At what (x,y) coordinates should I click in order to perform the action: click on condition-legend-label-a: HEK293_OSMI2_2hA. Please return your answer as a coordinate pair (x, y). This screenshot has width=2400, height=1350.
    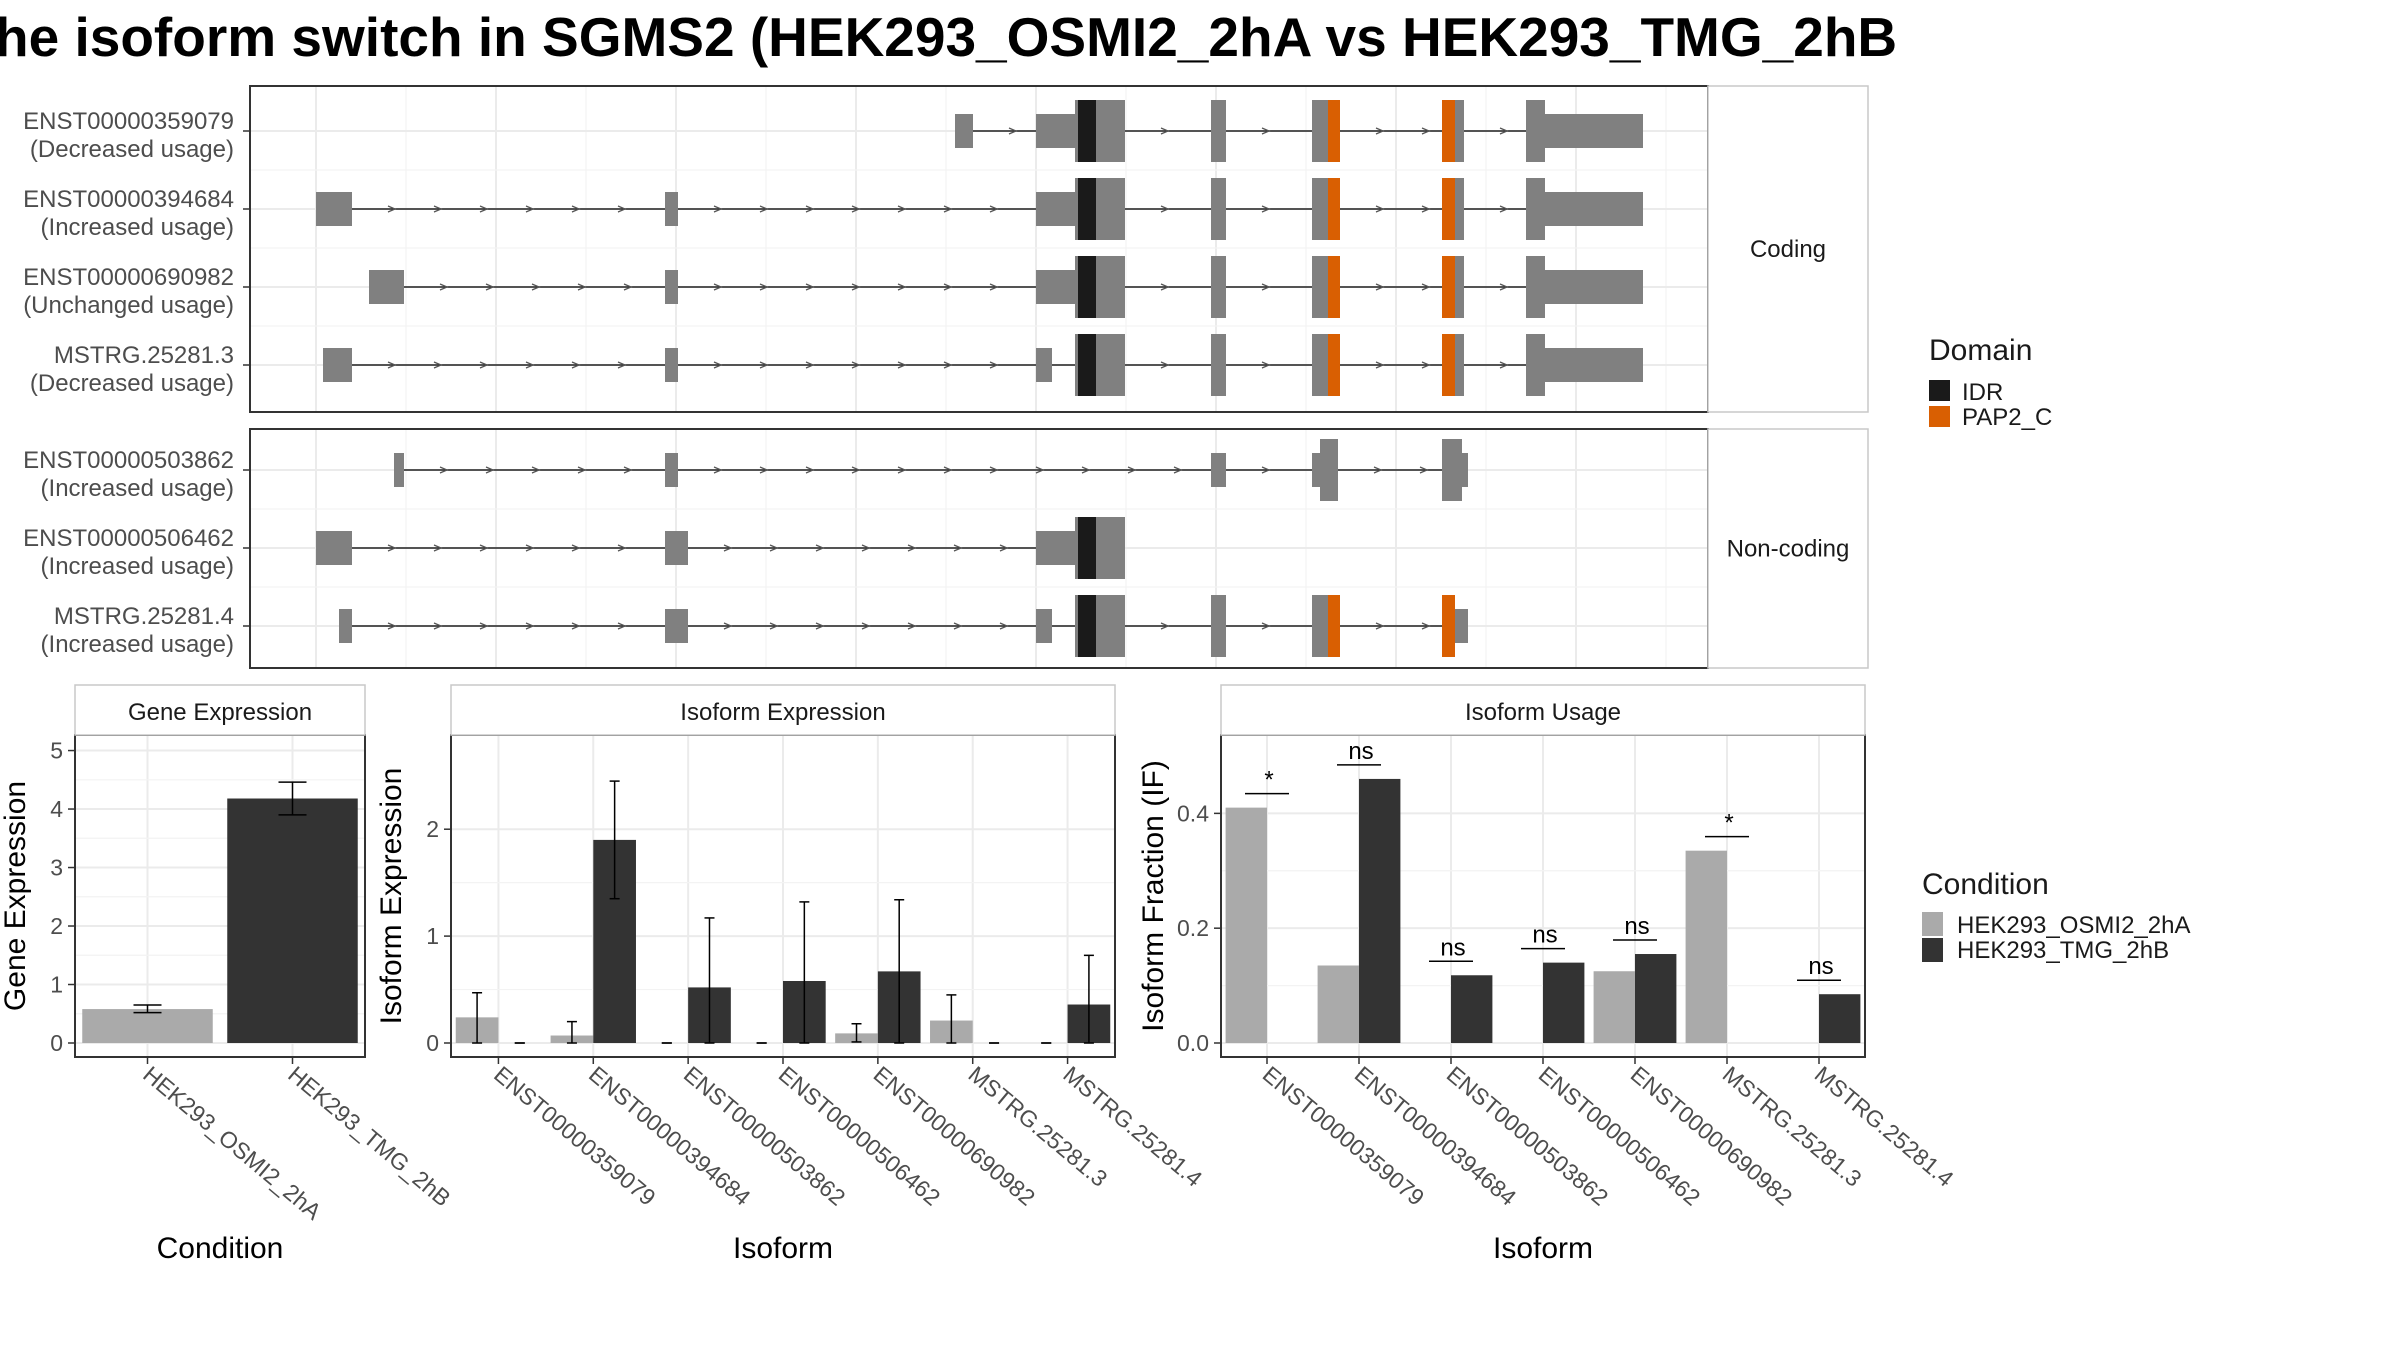
    Looking at the image, I should click on (2073, 925).